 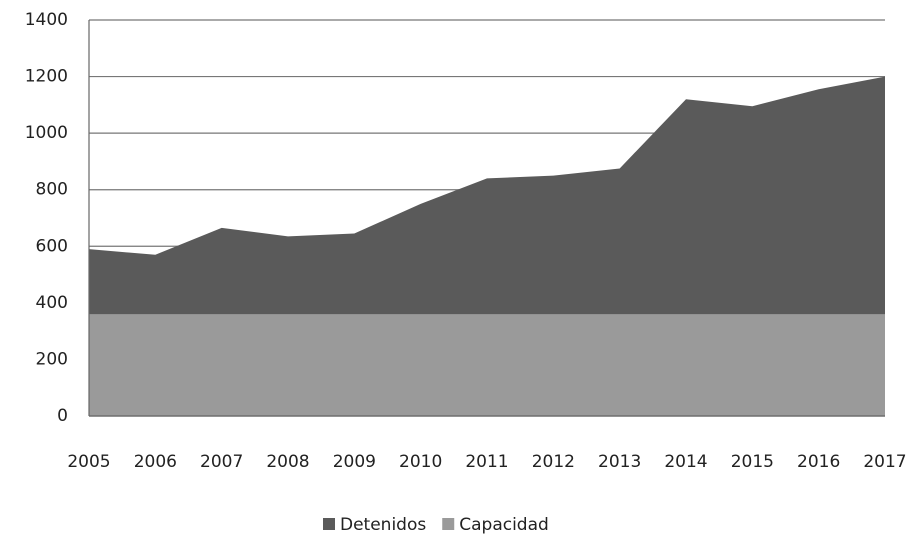 I want to click on x-tick-label: 2010, so click(x=420, y=462).